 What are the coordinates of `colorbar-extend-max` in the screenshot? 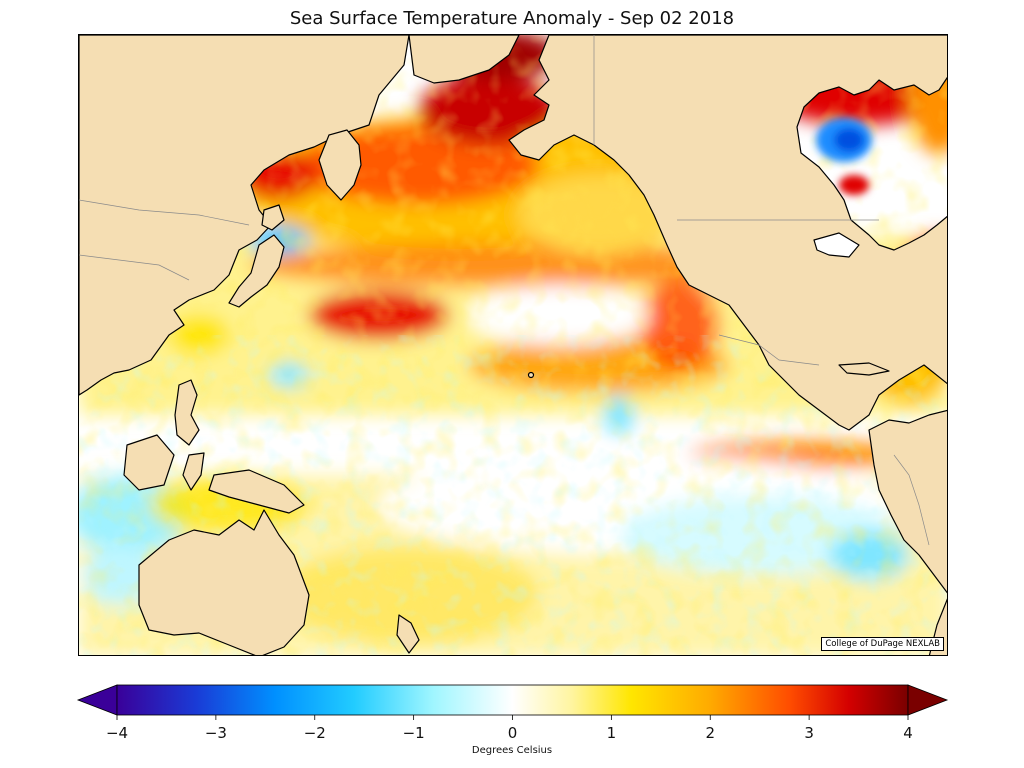 It's located at (928, 700).